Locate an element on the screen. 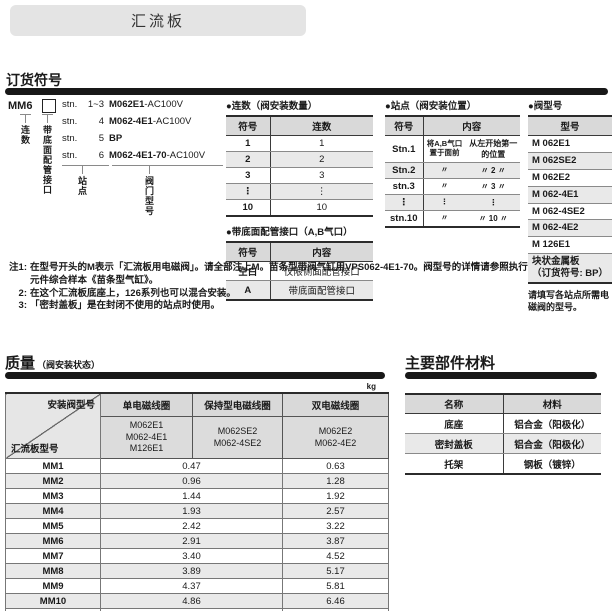  page-title: 汇流板 is located at coordinates (158, 20).